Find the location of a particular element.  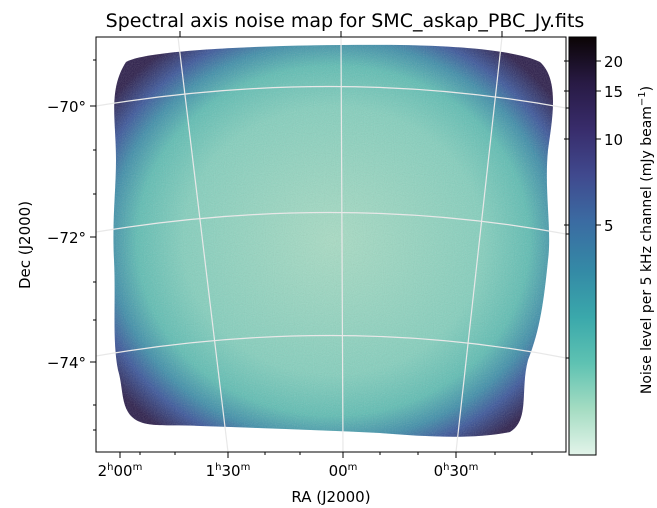

colorbar-tick-label: 15 is located at coordinates (613, 92).